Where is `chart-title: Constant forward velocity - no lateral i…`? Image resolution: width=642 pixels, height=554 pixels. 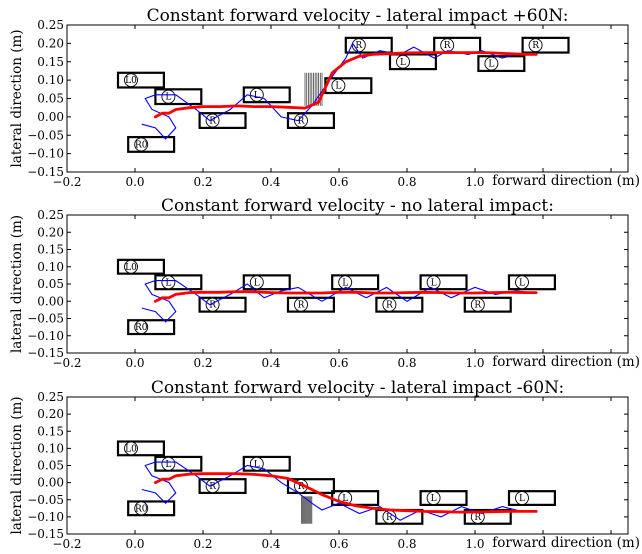 chart-title: Constant forward velocity - no lateral i… is located at coordinates (357, 206).